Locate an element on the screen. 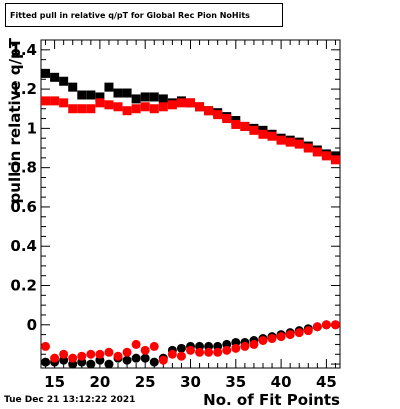  y-axis-label: pull in relative q/pT is located at coordinates (15, 120).